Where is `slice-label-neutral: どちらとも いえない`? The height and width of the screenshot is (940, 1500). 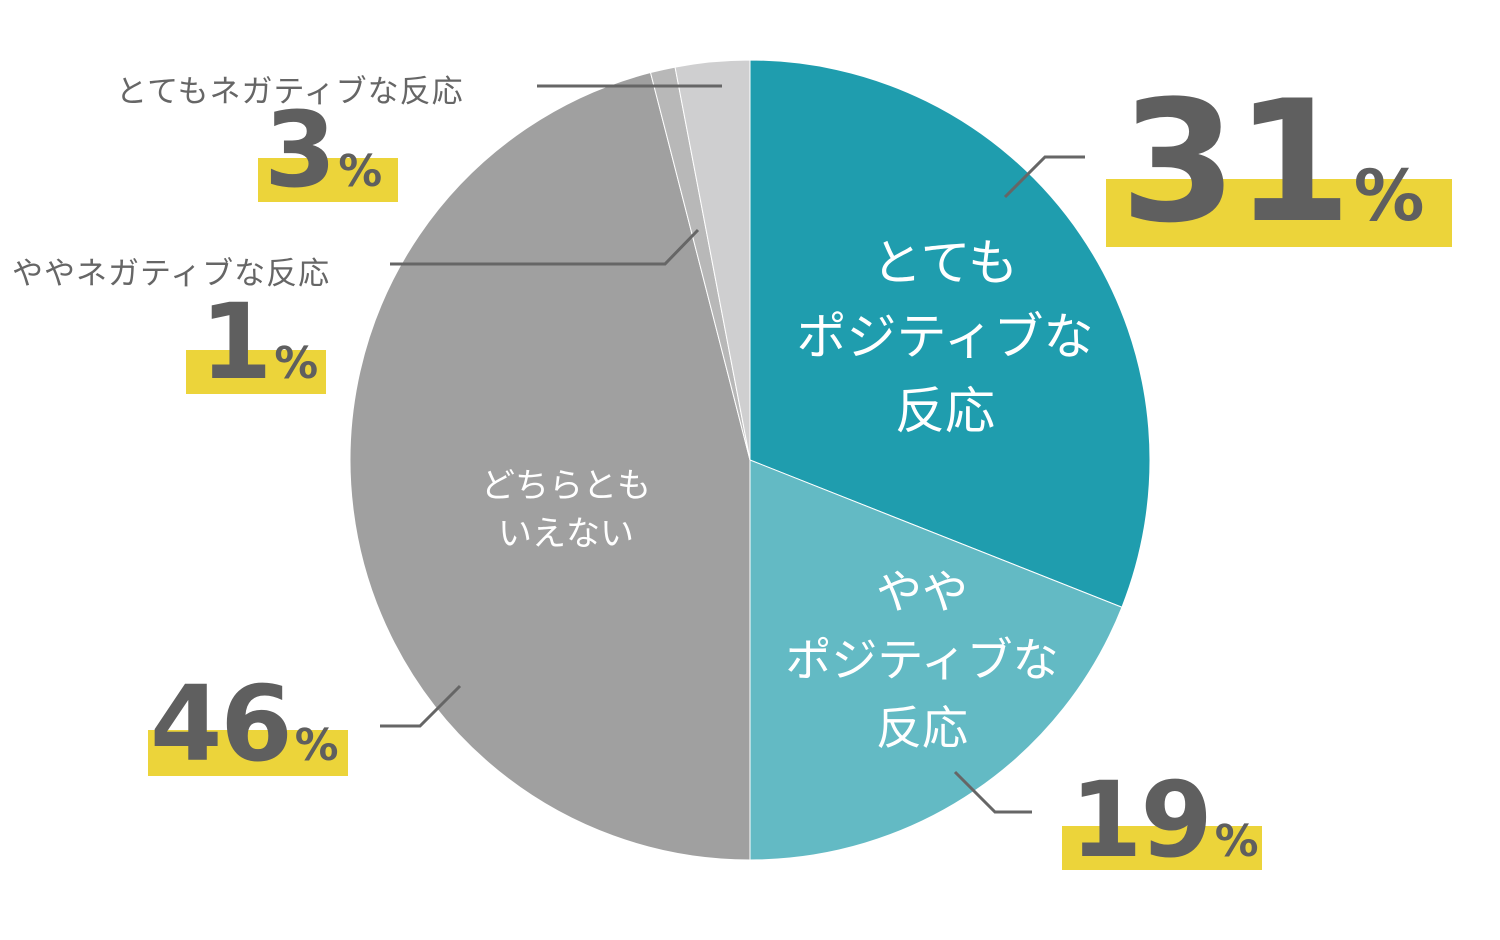 slice-label-neutral: どちらとも いえない is located at coordinates (566, 510).